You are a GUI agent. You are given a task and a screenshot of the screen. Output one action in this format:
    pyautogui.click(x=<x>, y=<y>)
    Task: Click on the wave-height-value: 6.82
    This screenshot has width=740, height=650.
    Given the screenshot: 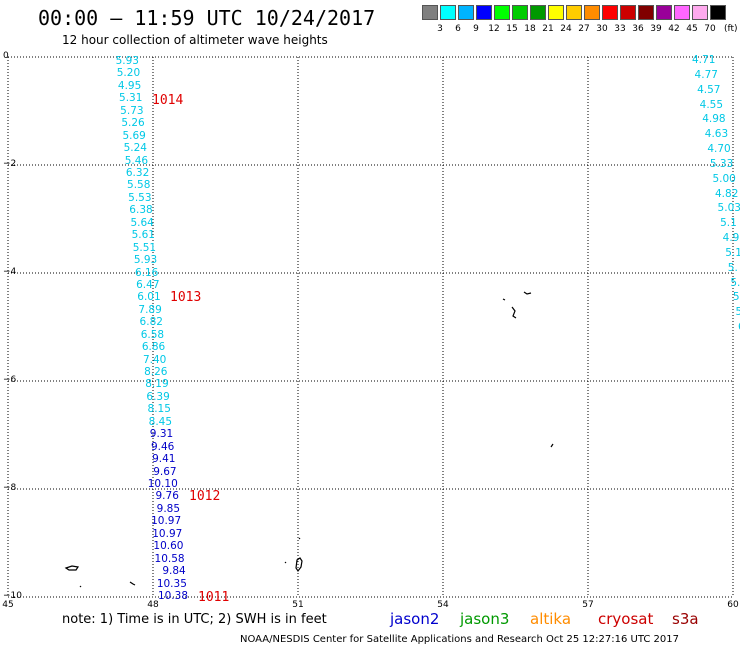 What is the action you would take?
    pyautogui.click(x=151, y=322)
    